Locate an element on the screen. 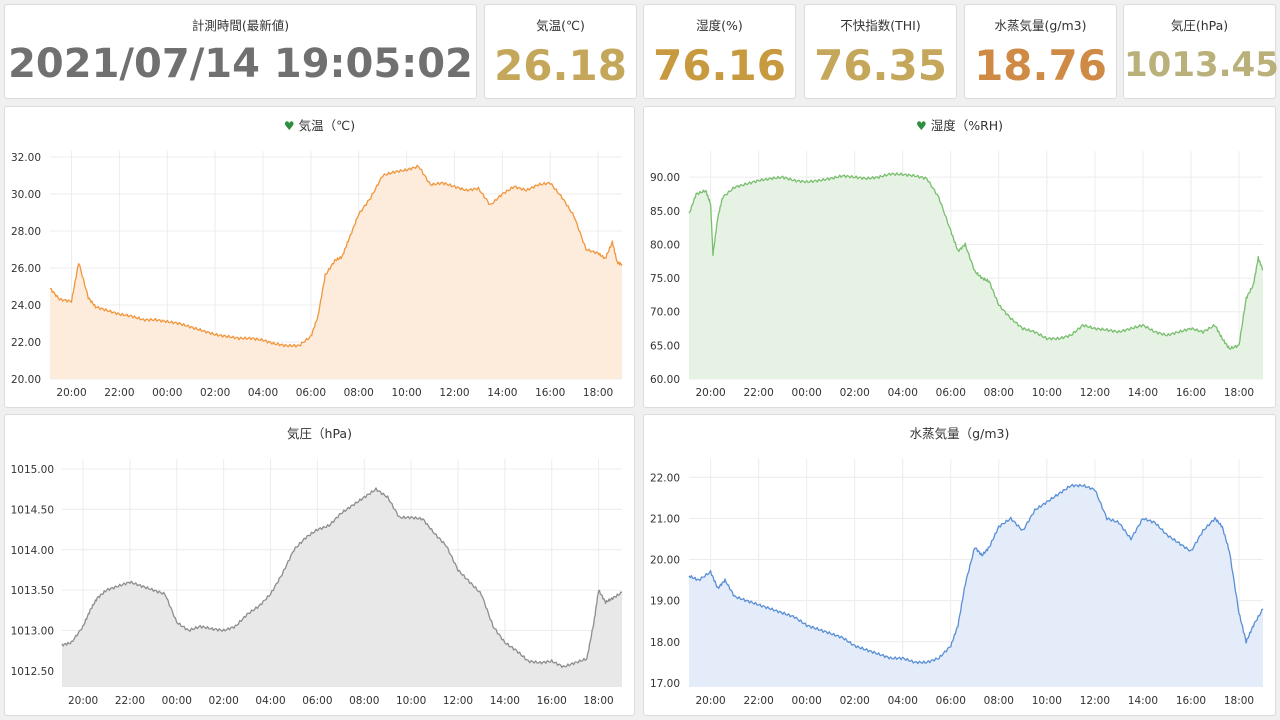 This screenshot has width=1280, height=720. y-tick-label: 80.00 is located at coordinates (665, 245).